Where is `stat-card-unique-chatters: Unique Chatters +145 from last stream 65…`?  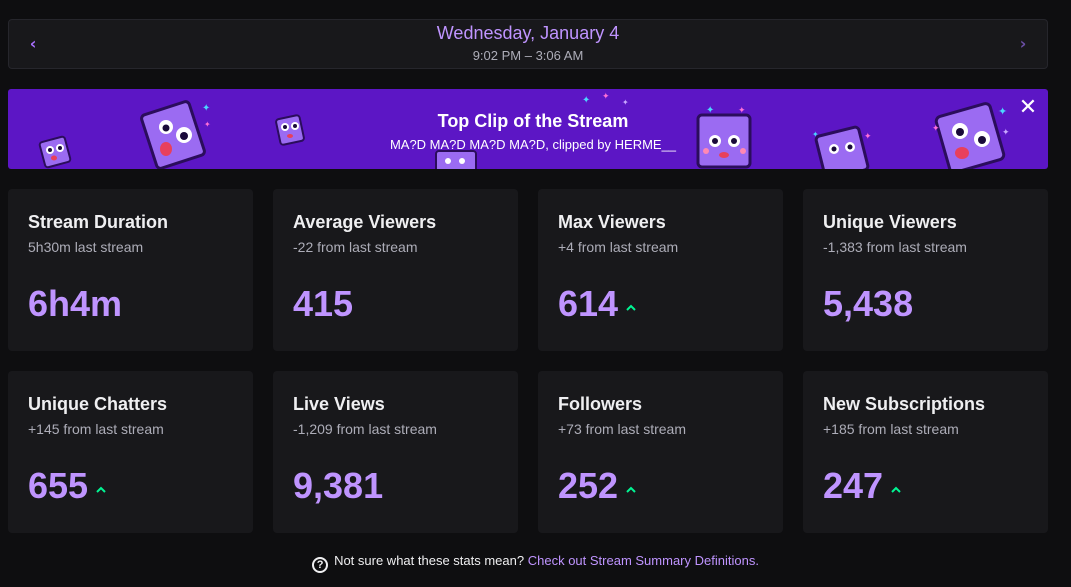
stat-card-unique-chatters: Unique Chatters +145 from last stream 65… is located at coordinates (130, 452).